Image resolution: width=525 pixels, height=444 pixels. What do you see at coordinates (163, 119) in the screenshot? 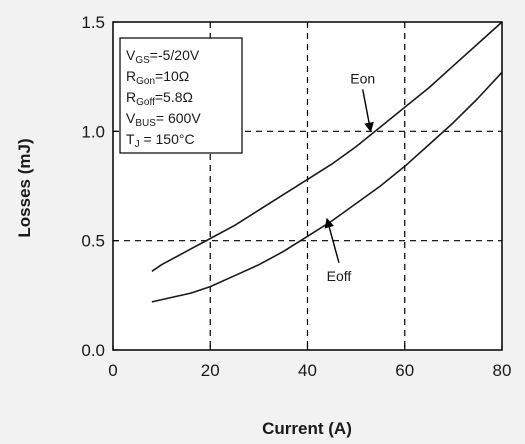
I see `condition-line-bus: VBUS= 600V` at bounding box center [163, 119].